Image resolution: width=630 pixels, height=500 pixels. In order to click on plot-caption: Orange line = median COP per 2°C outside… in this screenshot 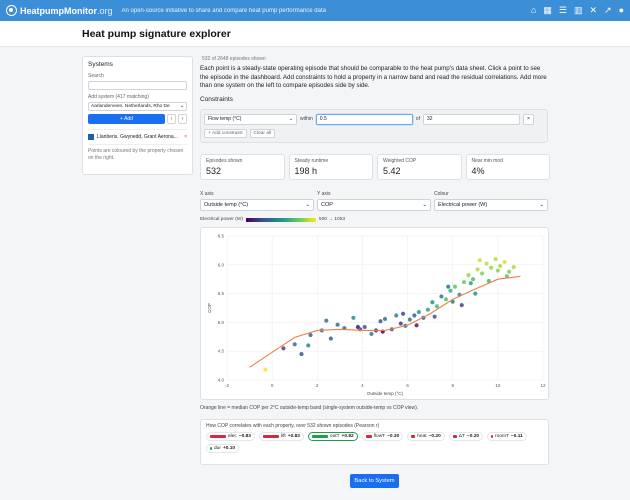, I will do `click(309, 408)`.